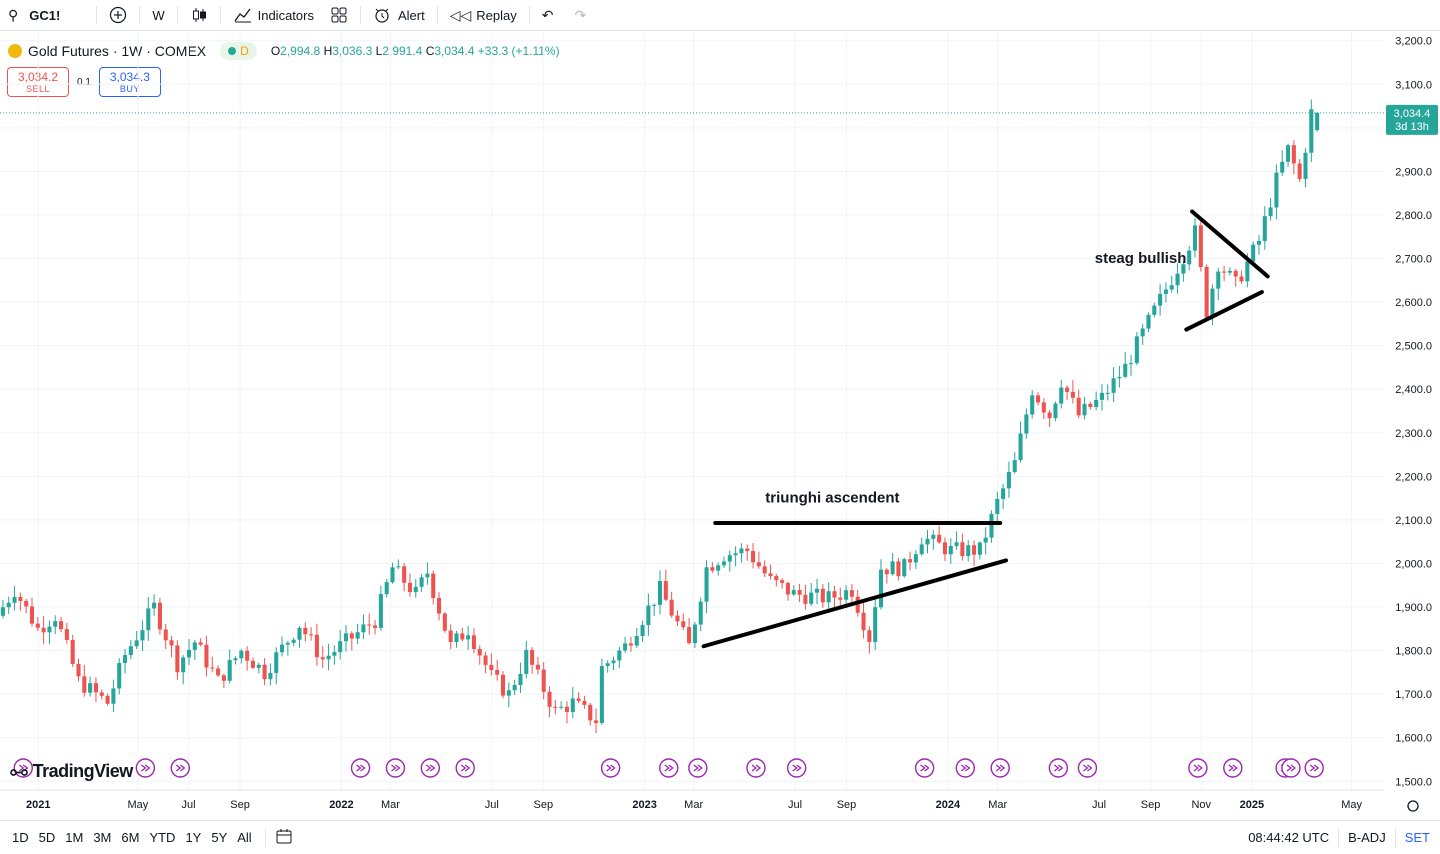 Image resolution: width=1440 pixels, height=854 pixels. What do you see at coordinates (244, 837) in the screenshot?
I see `range-button-all: All` at bounding box center [244, 837].